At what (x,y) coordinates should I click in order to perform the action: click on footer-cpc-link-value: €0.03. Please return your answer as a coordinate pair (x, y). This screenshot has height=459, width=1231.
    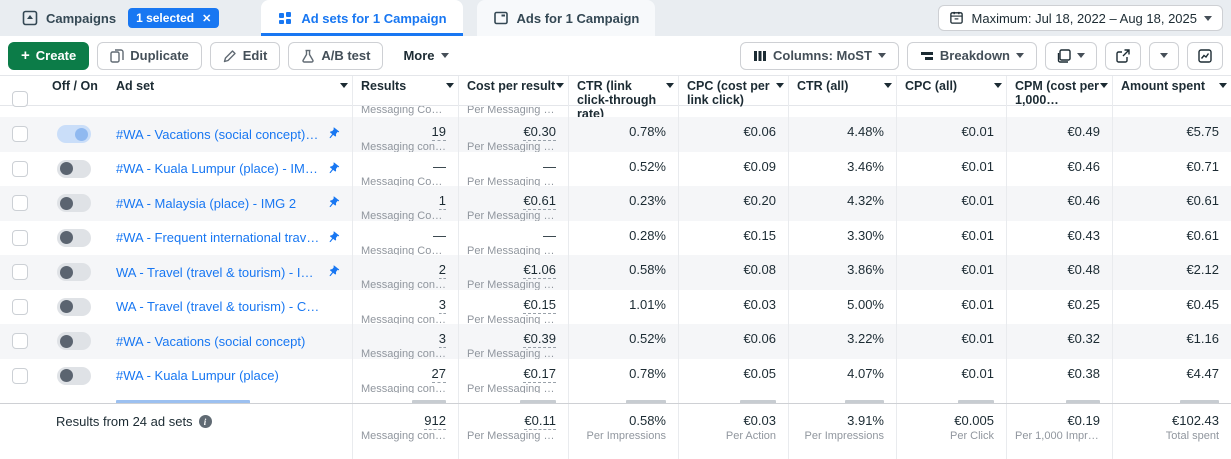
    Looking at the image, I should click on (759, 420).